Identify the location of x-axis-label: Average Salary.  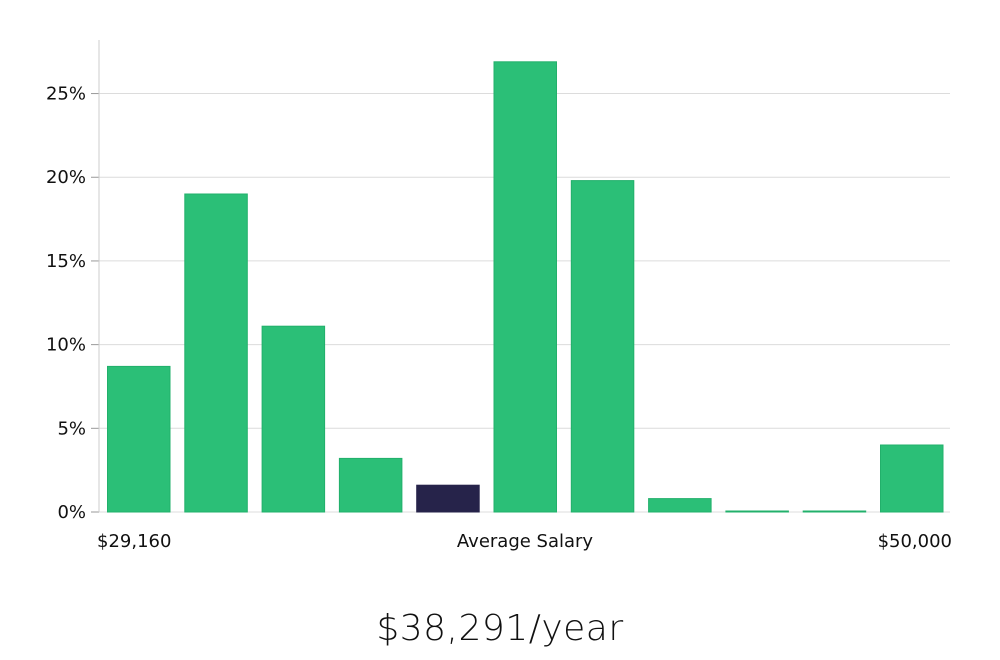
(525, 541).